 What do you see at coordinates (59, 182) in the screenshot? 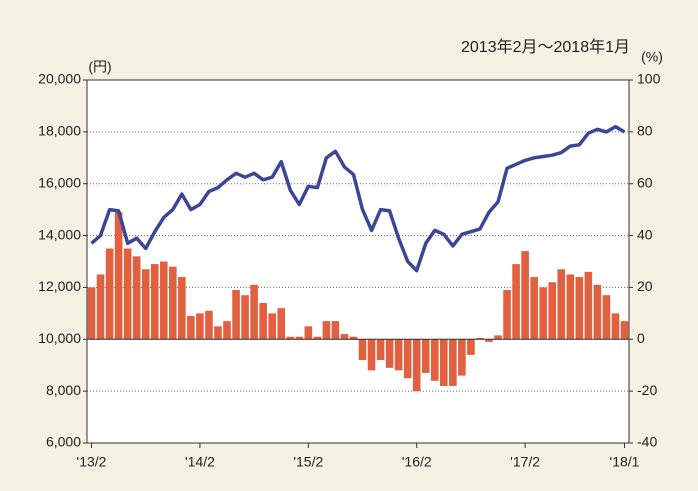
I see `y-tick-label: 16,000` at bounding box center [59, 182].